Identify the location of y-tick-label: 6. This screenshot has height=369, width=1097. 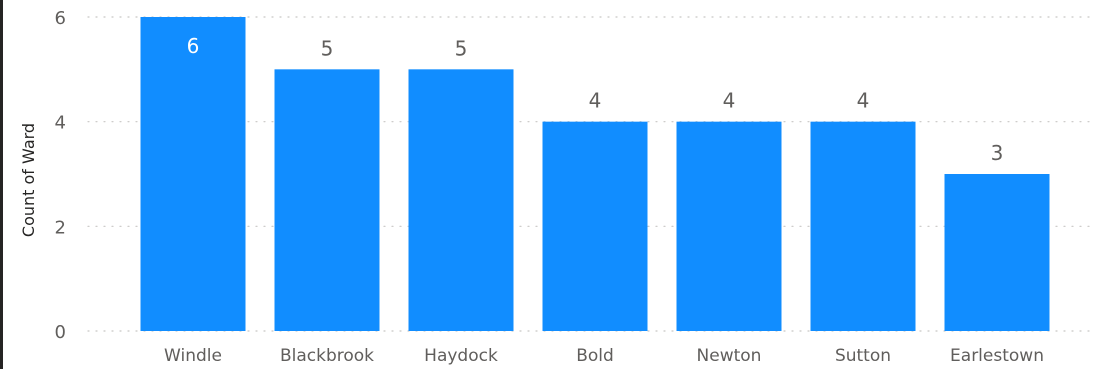
(60, 18).